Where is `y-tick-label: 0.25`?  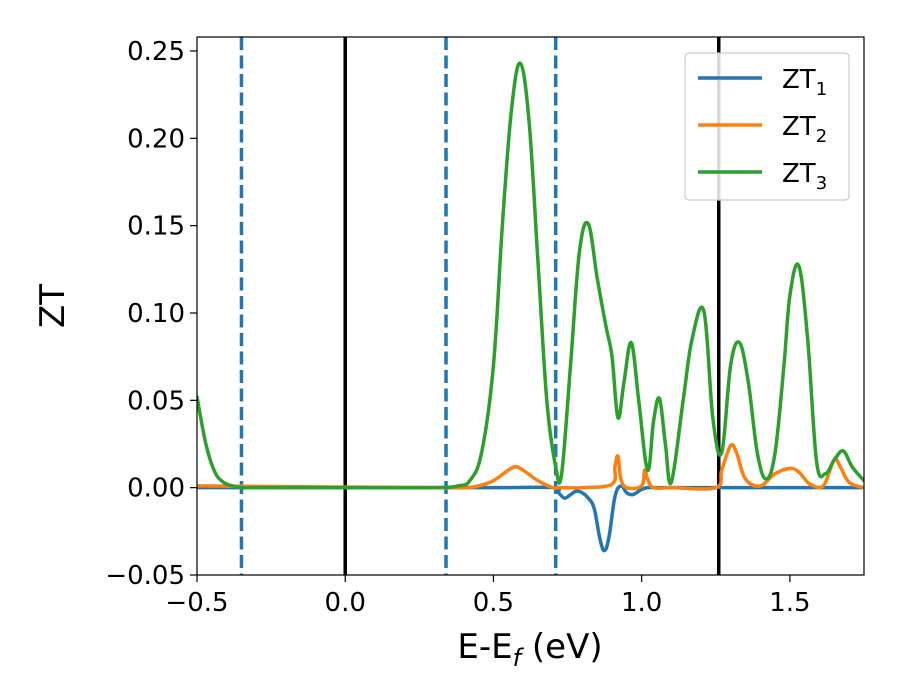 y-tick-label: 0.25 is located at coordinates (156, 52).